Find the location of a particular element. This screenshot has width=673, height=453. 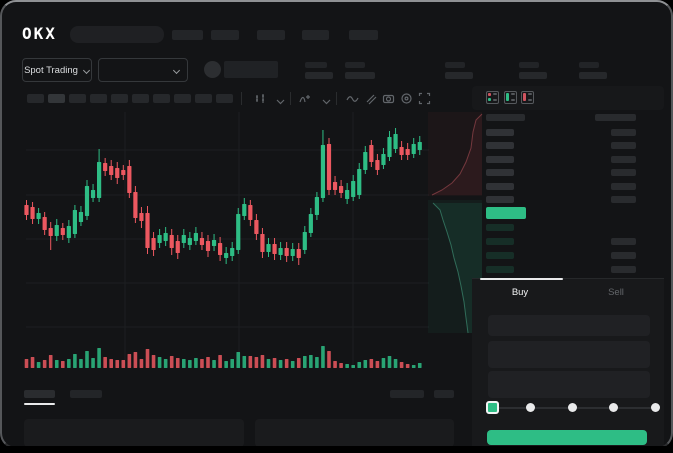

fullscreen-icon is located at coordinates (424, 98).